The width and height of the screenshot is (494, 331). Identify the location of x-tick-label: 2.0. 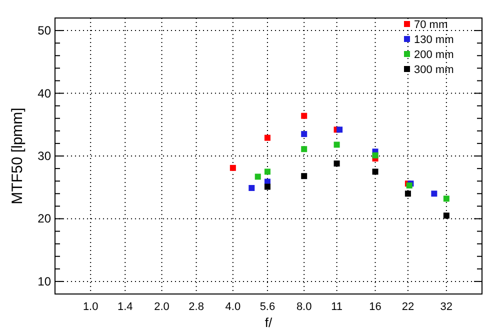
(162, 307).